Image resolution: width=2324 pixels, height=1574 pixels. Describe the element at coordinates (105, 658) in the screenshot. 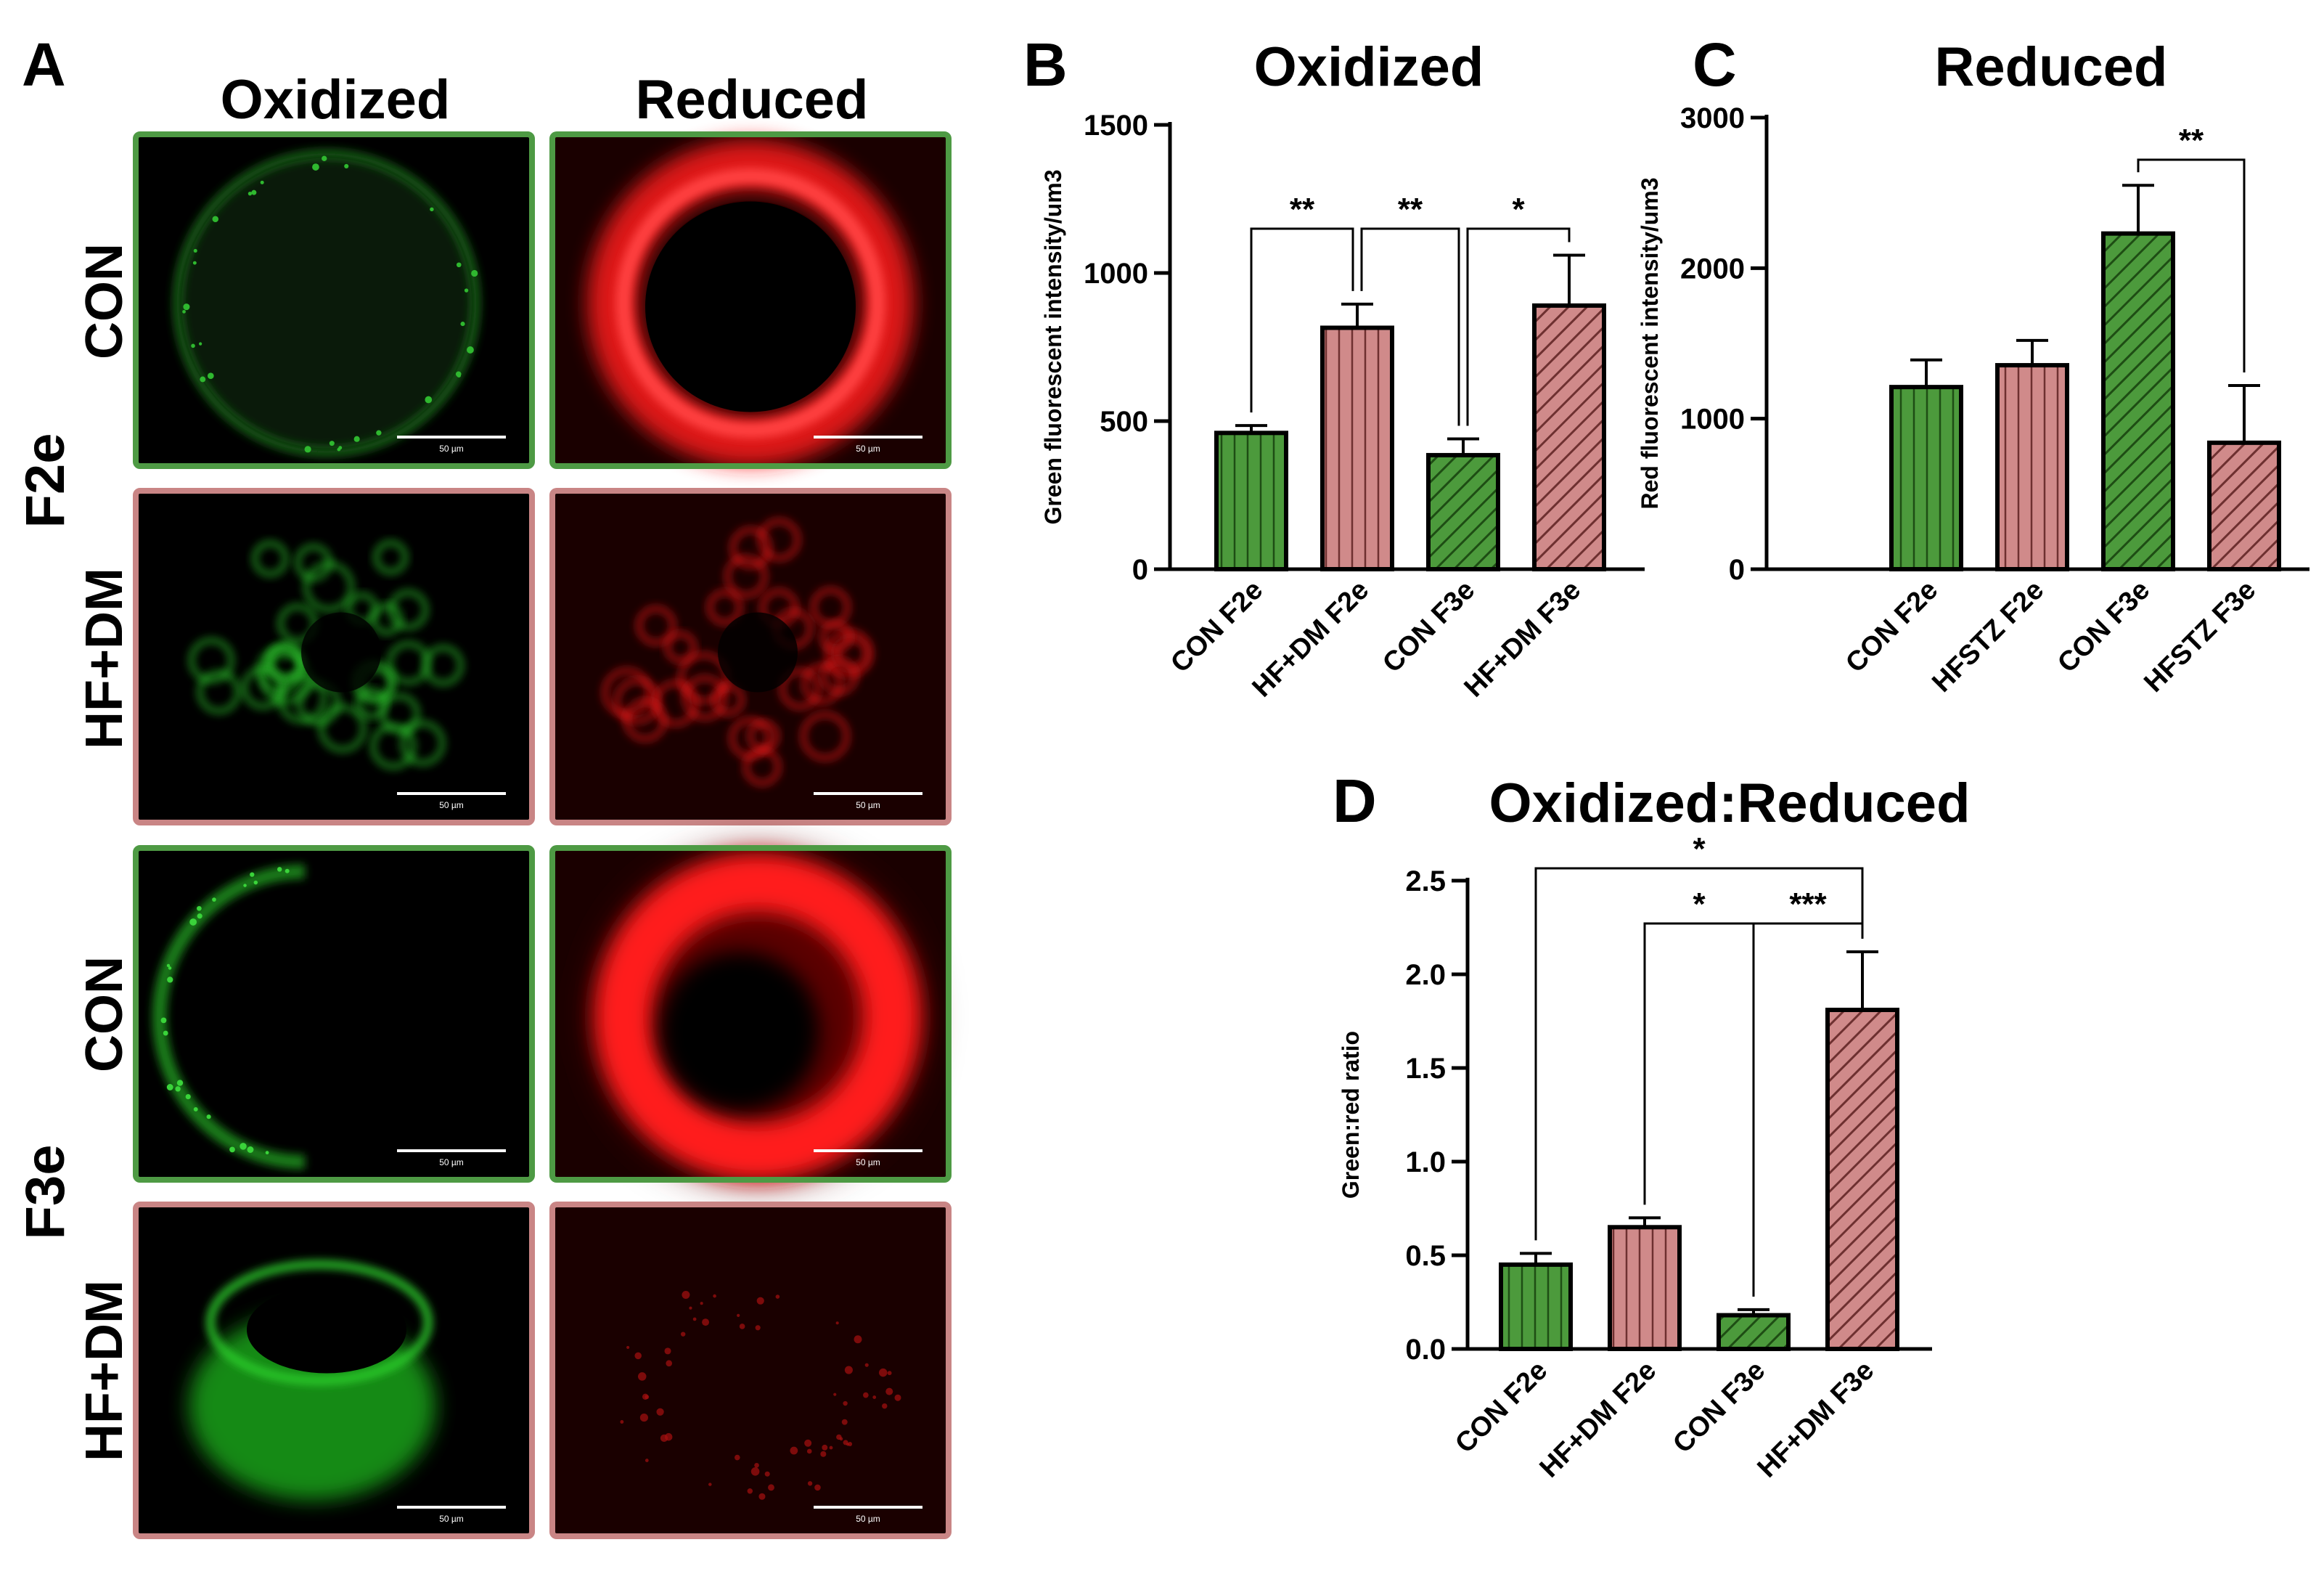

I see `row-label-hfdm-f2e: HF+DM` at that location.